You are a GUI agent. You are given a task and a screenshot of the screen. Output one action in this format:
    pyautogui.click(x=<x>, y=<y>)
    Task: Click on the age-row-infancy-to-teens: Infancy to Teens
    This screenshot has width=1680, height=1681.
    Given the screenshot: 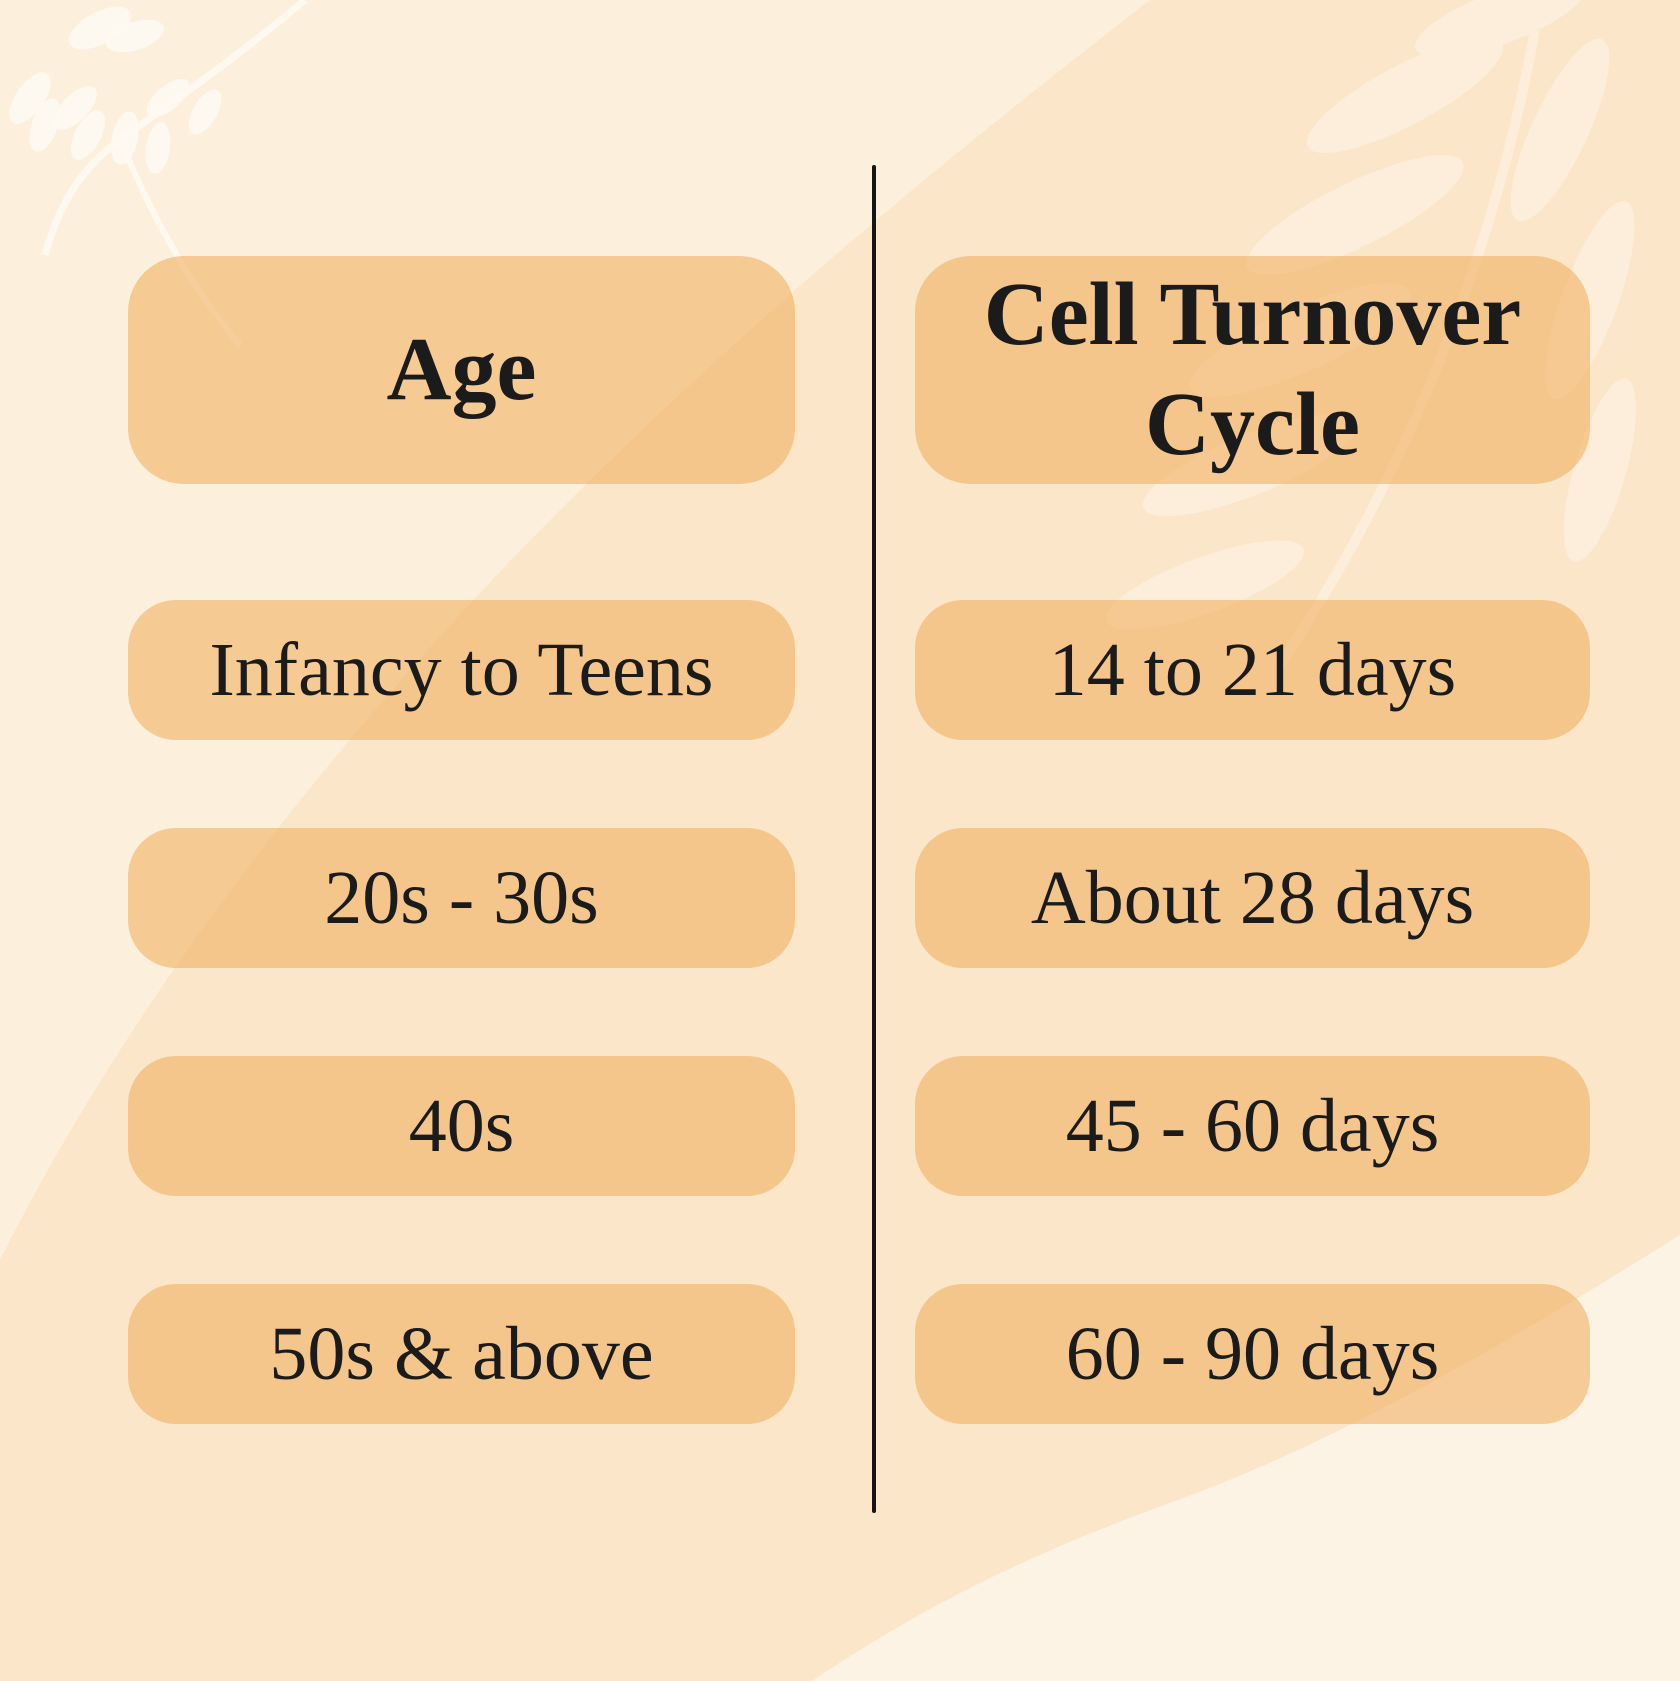 What is the action you would take?
    pyautogui.click(x=461, y=670)
    